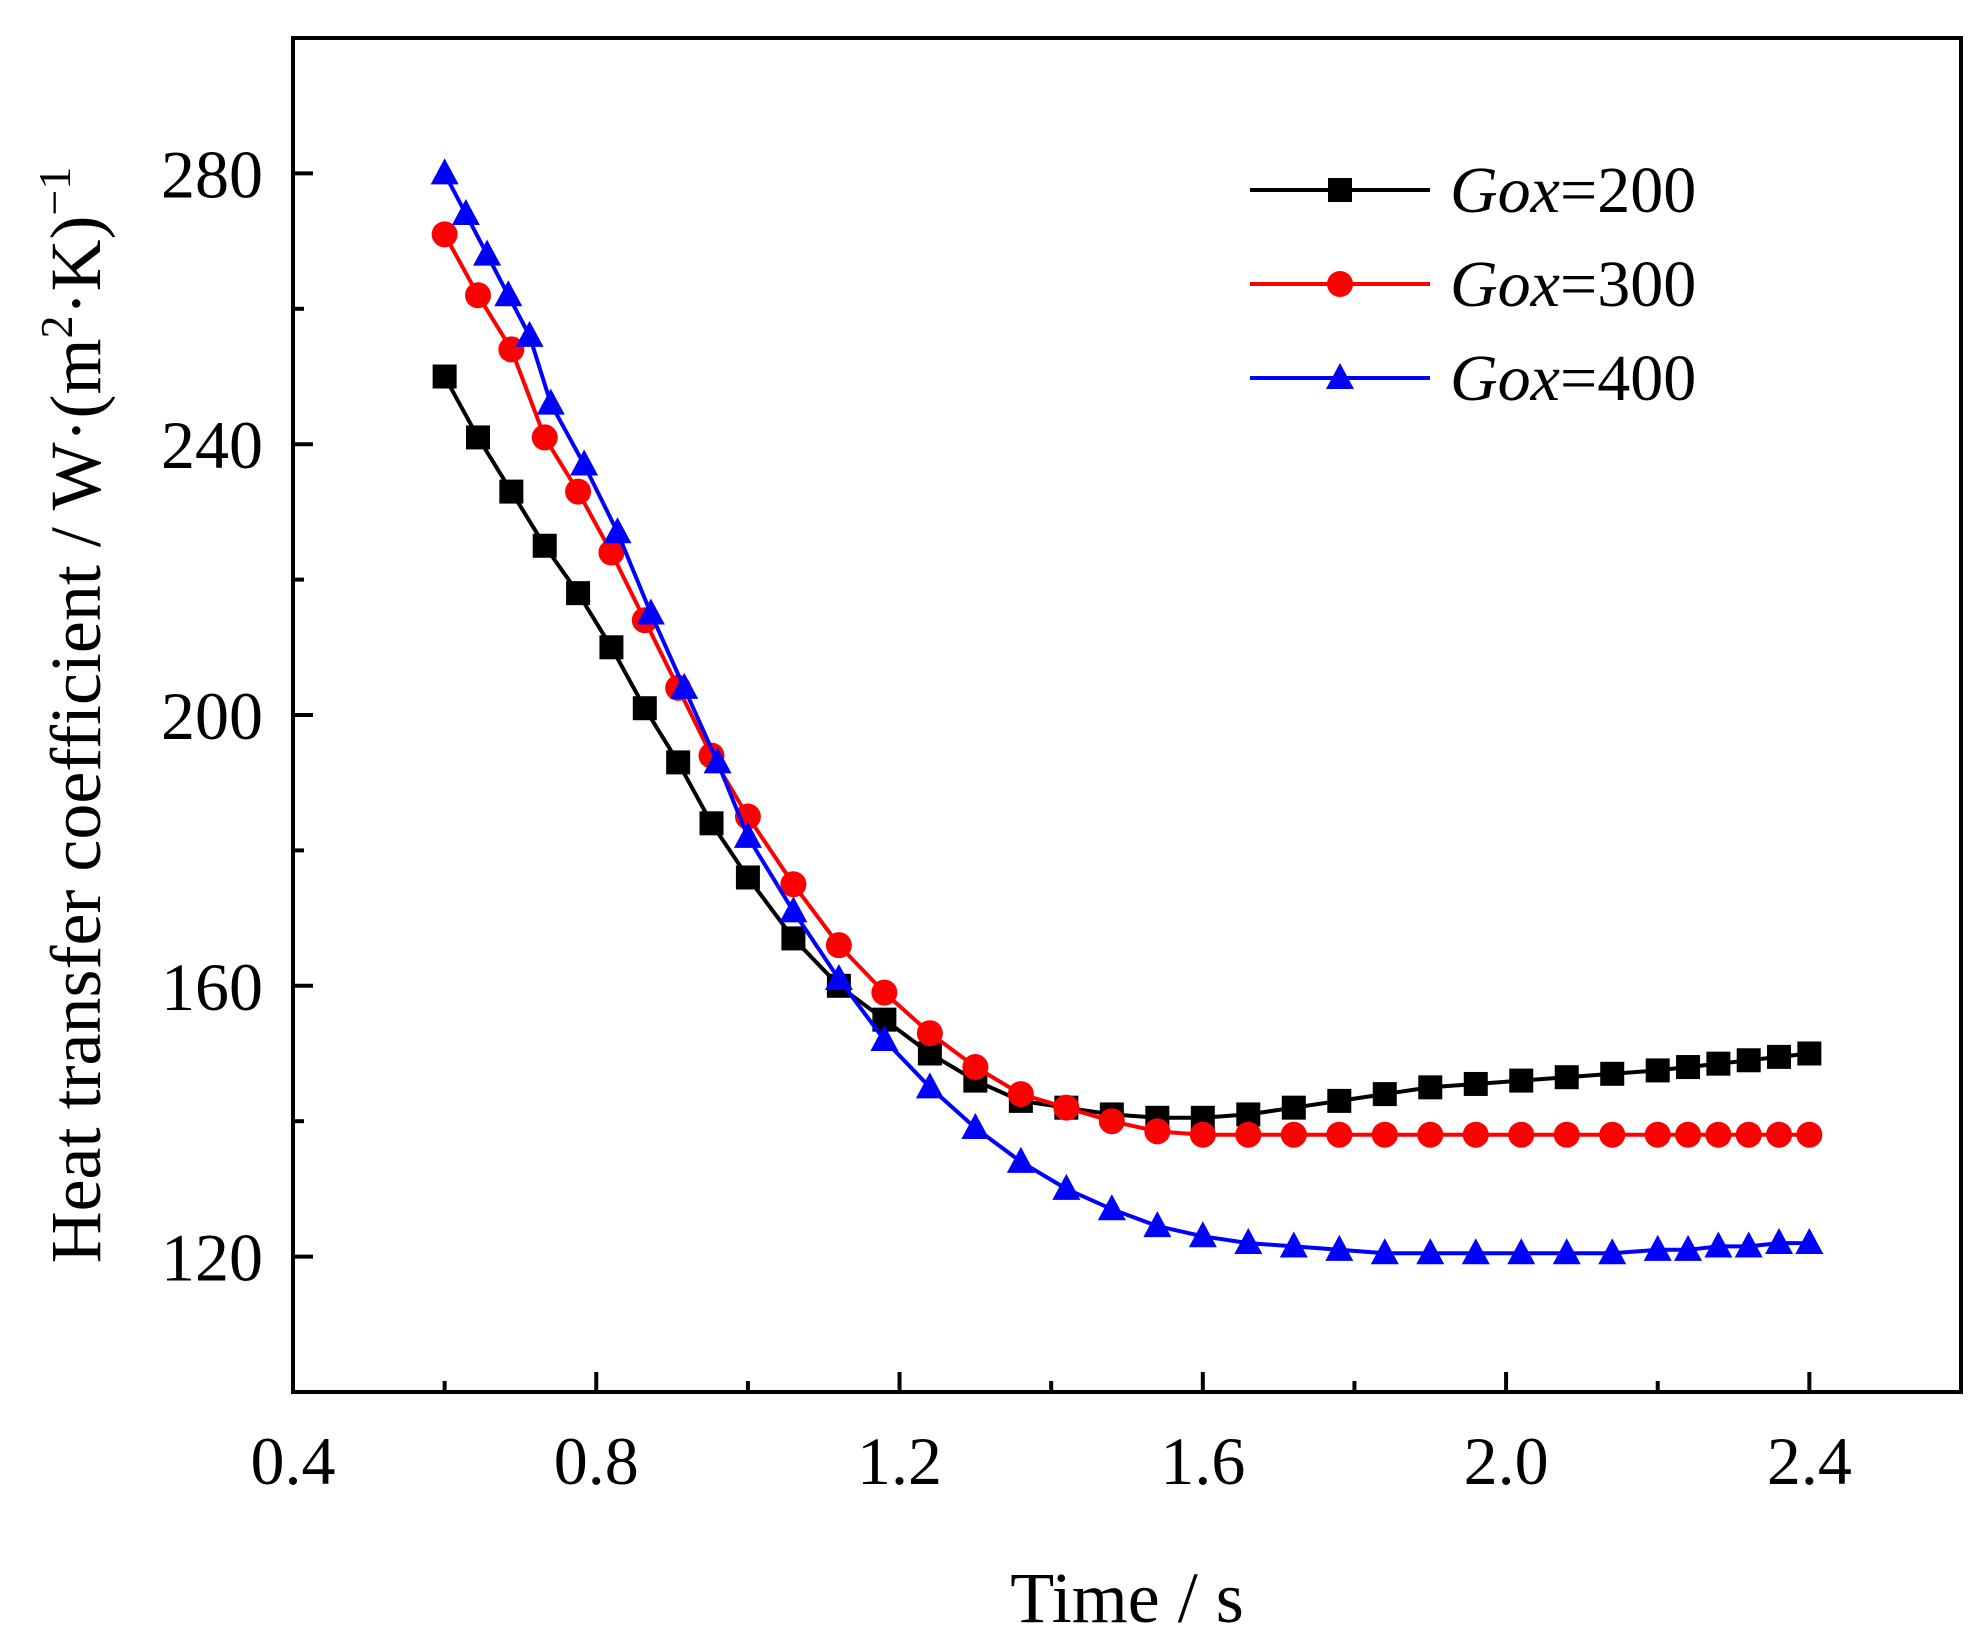 The width and height of the screenshot is (1986, 1651). What do you see at coordinates (54, 191) in the screenshot?
I see `y-axis-title-exp: −1` at bounding box center [54, 191].